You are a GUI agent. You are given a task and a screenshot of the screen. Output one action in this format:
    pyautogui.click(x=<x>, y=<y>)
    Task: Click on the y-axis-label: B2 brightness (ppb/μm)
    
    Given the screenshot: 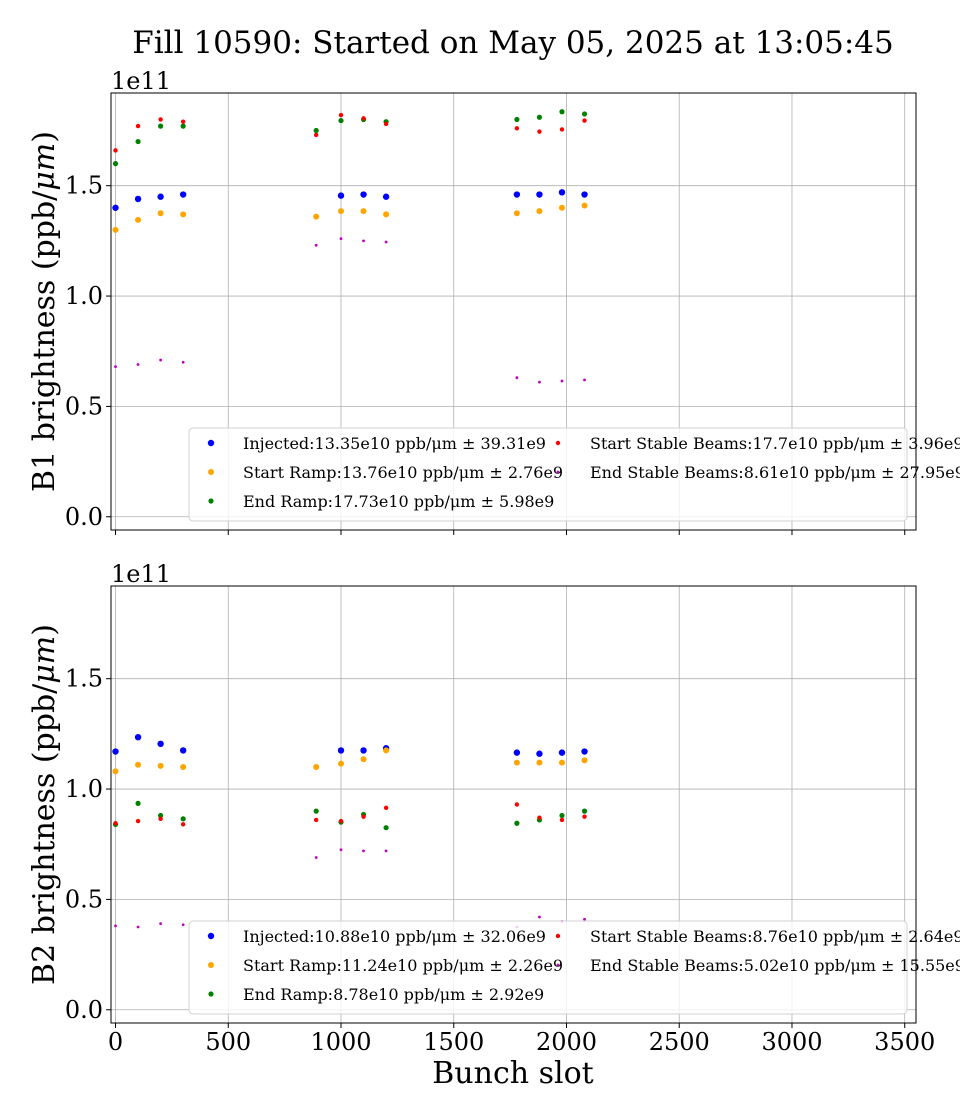 What is the action you would take?
    pyautogui.click(x=44, y=804)
    